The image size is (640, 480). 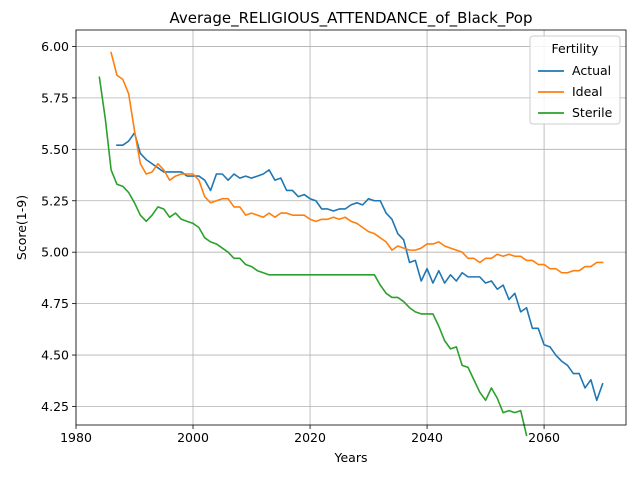 I want to click on x-axis-title: Years, so click(x=351, y=457).